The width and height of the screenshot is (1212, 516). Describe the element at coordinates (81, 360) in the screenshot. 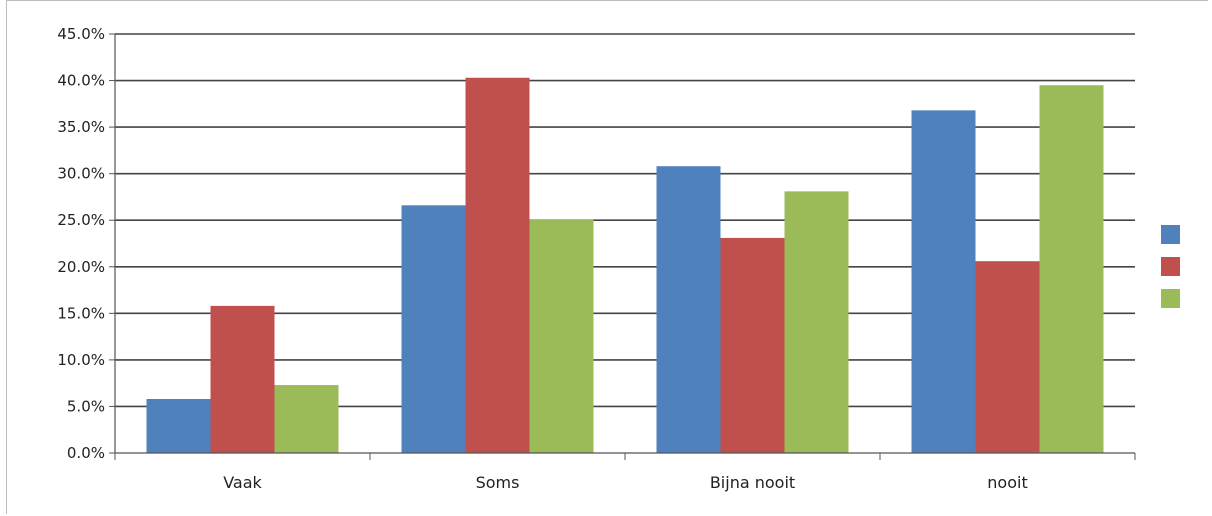

I see `y-tick-label: 10.0%` at that location.